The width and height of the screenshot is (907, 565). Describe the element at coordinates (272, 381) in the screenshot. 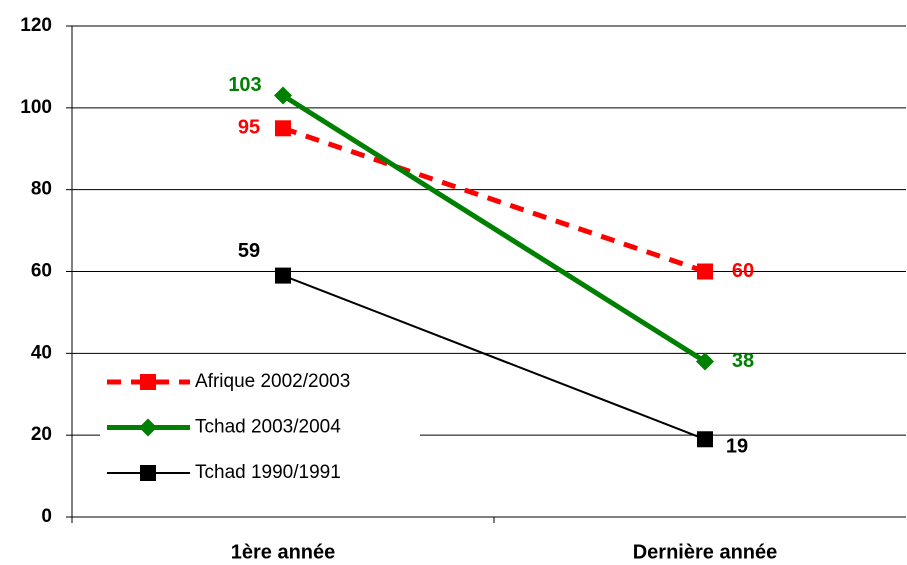

I see `legend-label: Afrique 2002/2003` at that location.